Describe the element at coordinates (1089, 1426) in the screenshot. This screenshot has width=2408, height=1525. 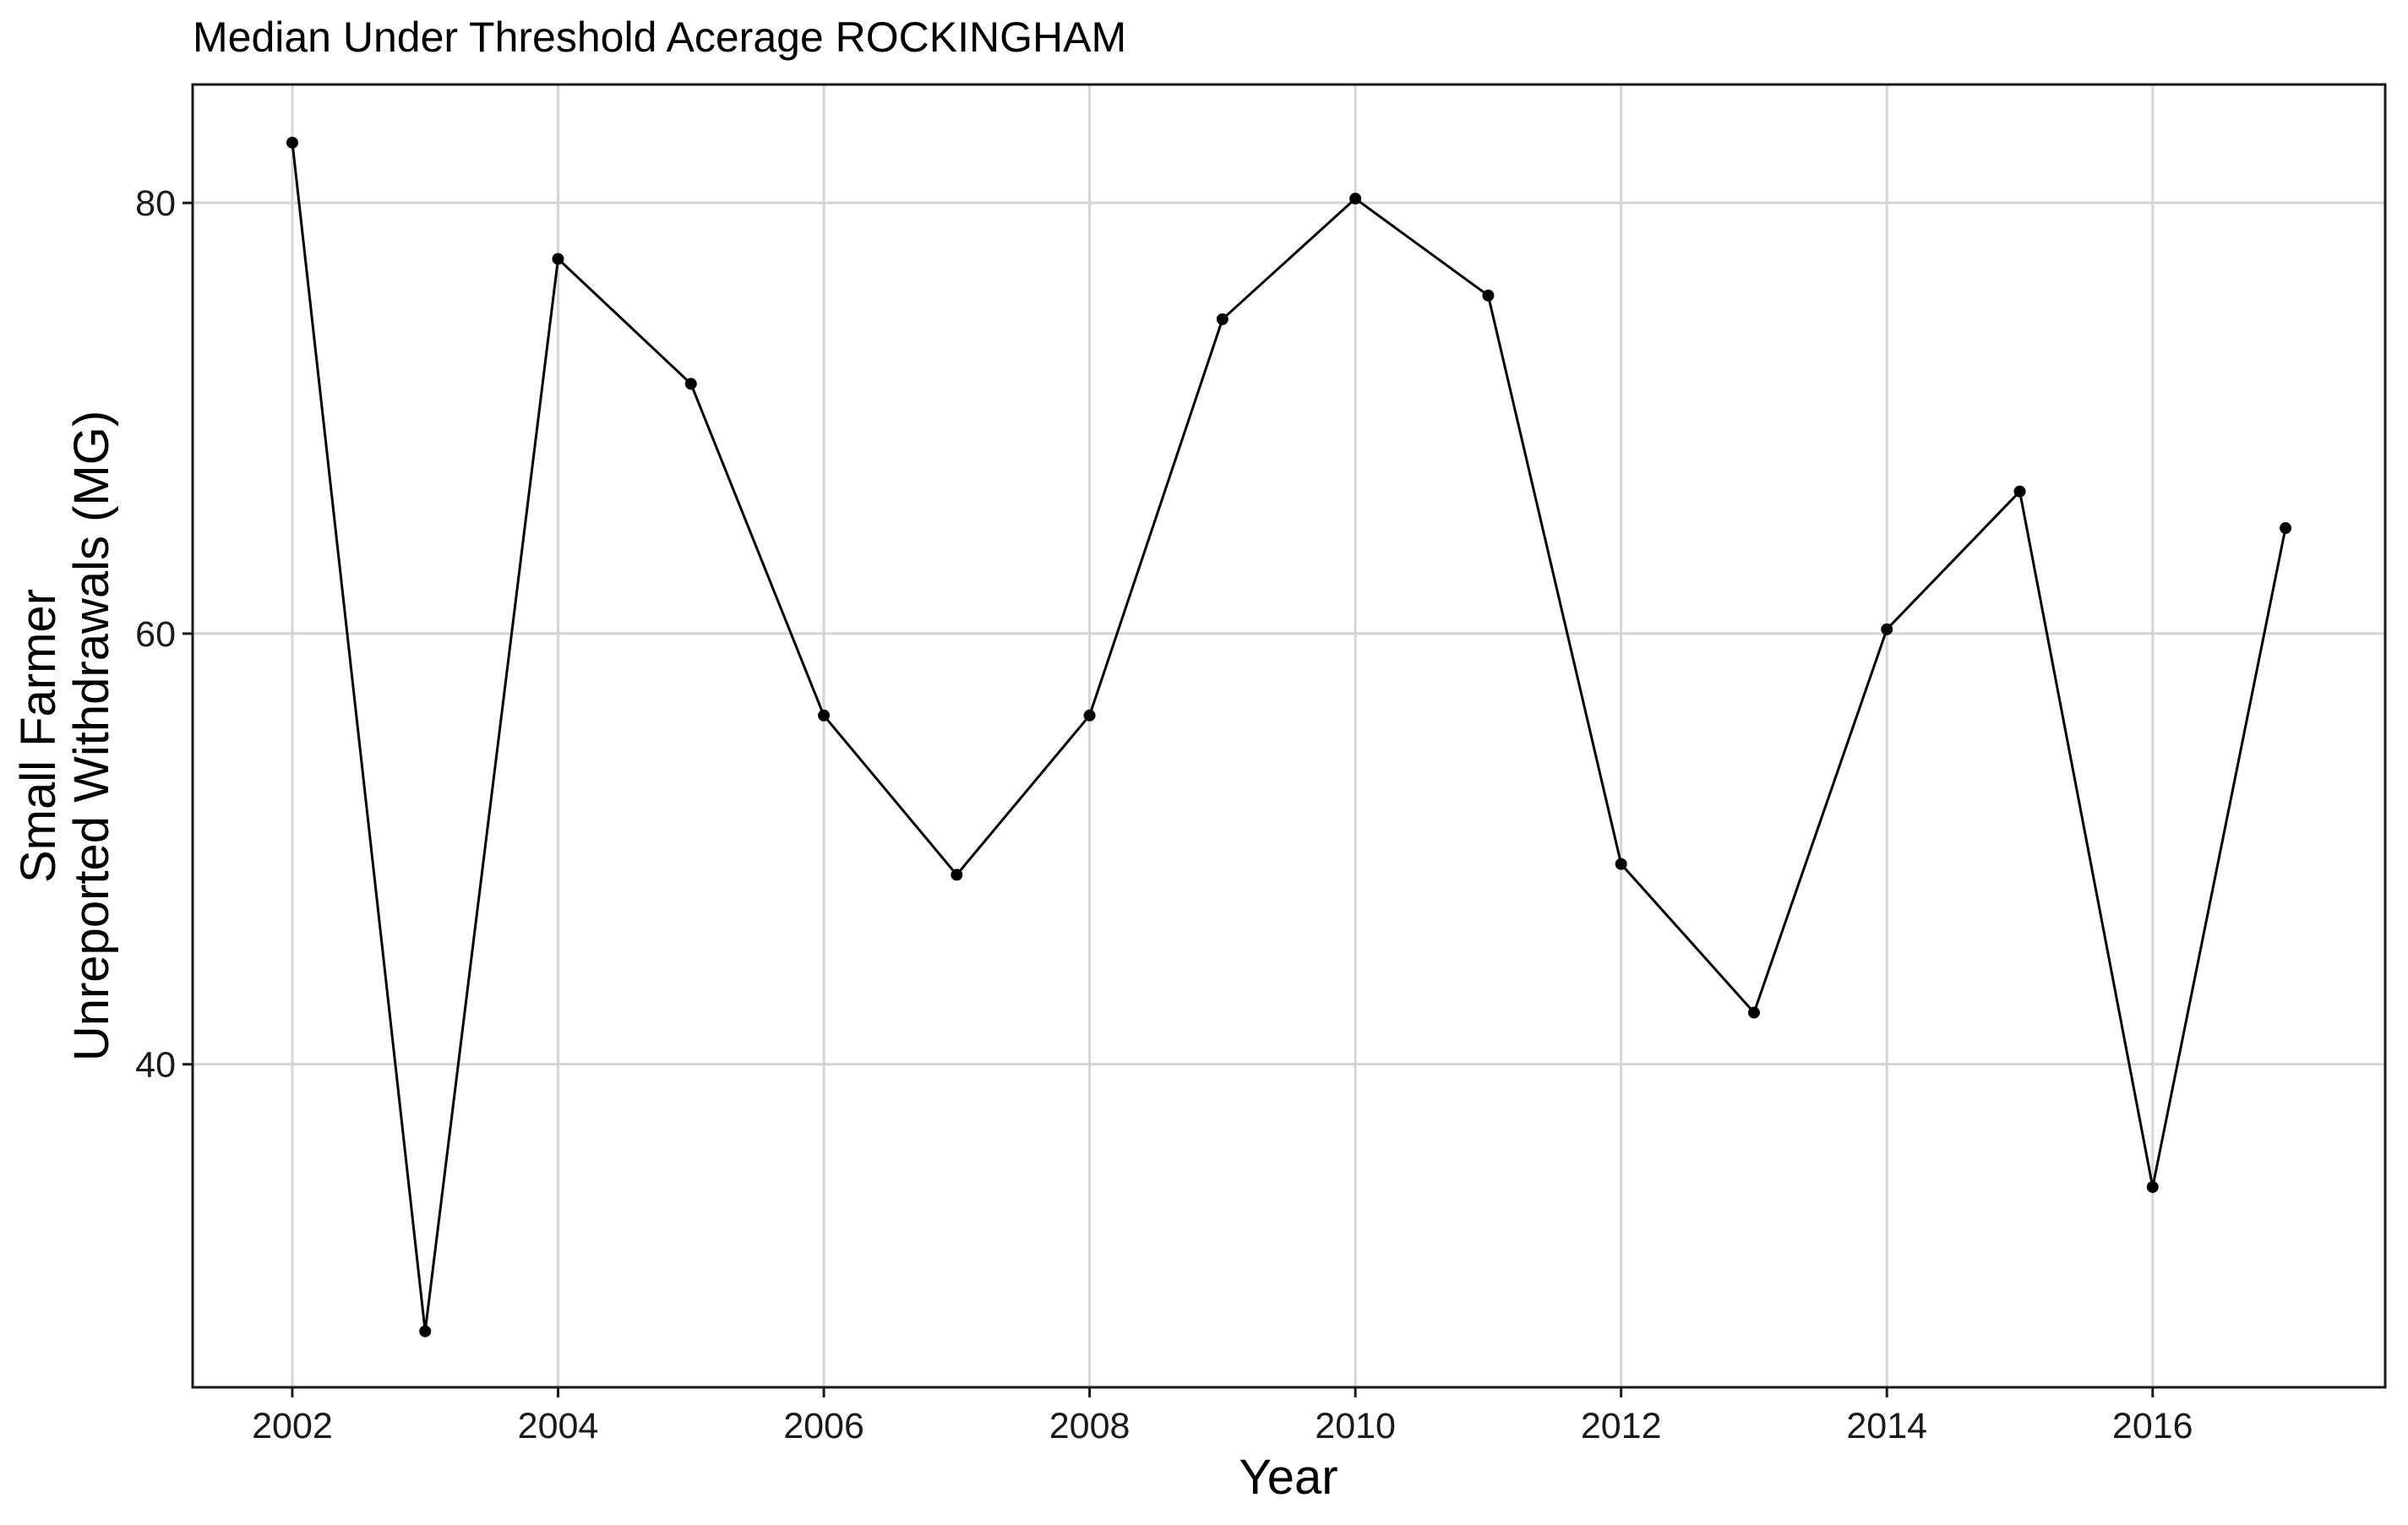
I see `x-tick-label: 2008` at that location.